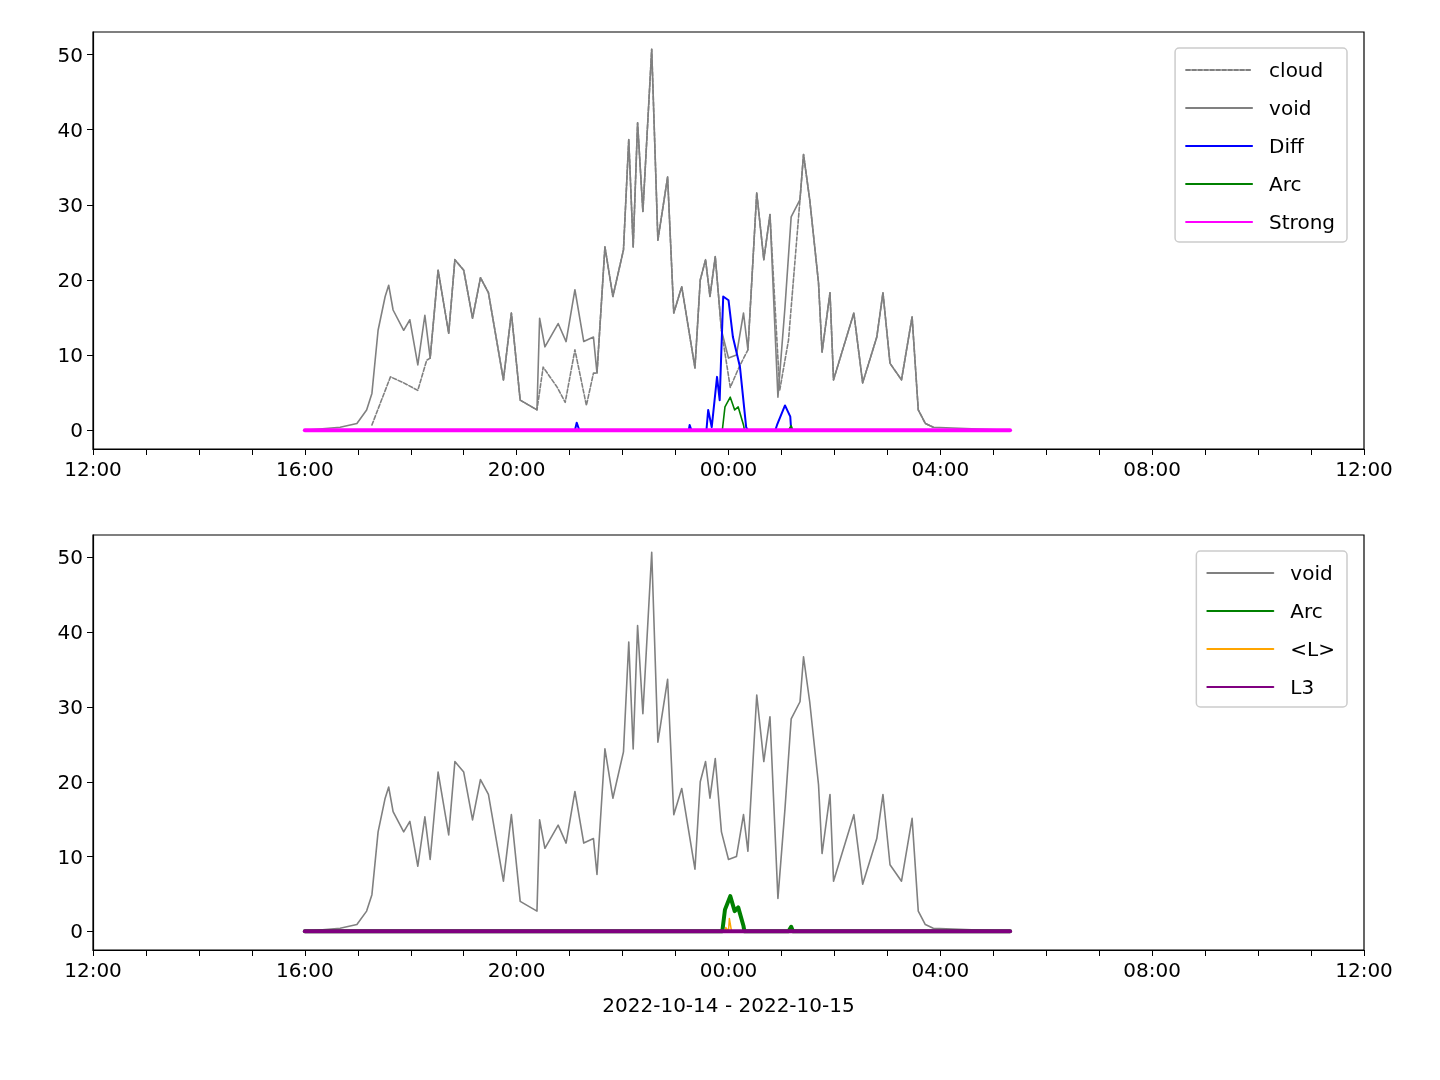  What do you see at coordinates (728, 1005) in the screenshot?
I see `x-axis-title: 2022-10-14 - 2022-10-15` at bounding box center [728, 1005].